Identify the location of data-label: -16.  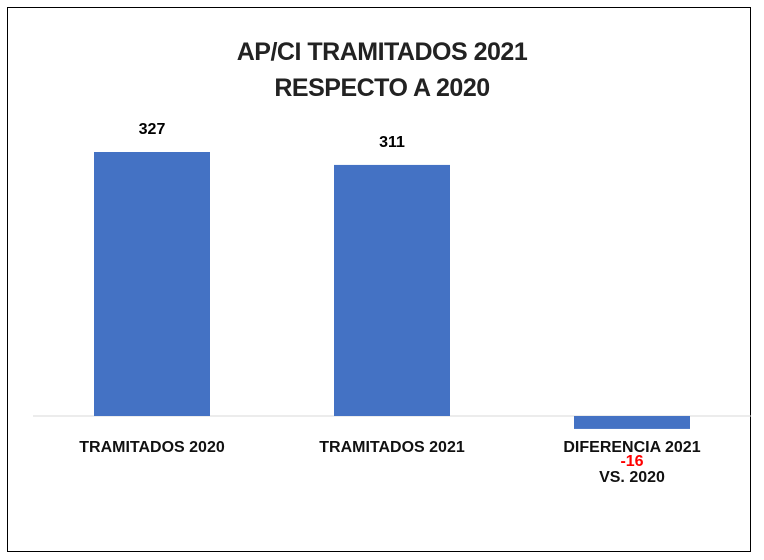
(631, 461).